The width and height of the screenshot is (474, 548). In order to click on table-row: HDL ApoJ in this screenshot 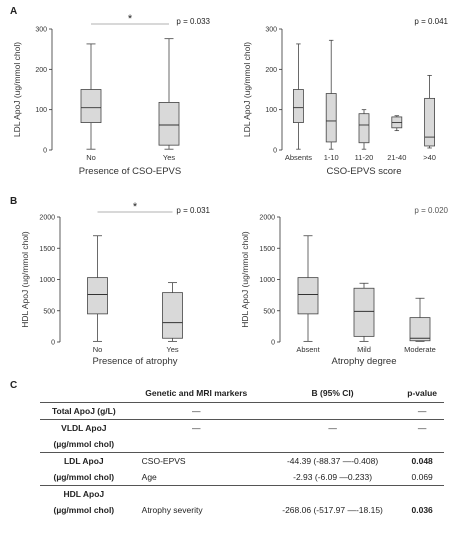, I will do `click(242, 494)`.